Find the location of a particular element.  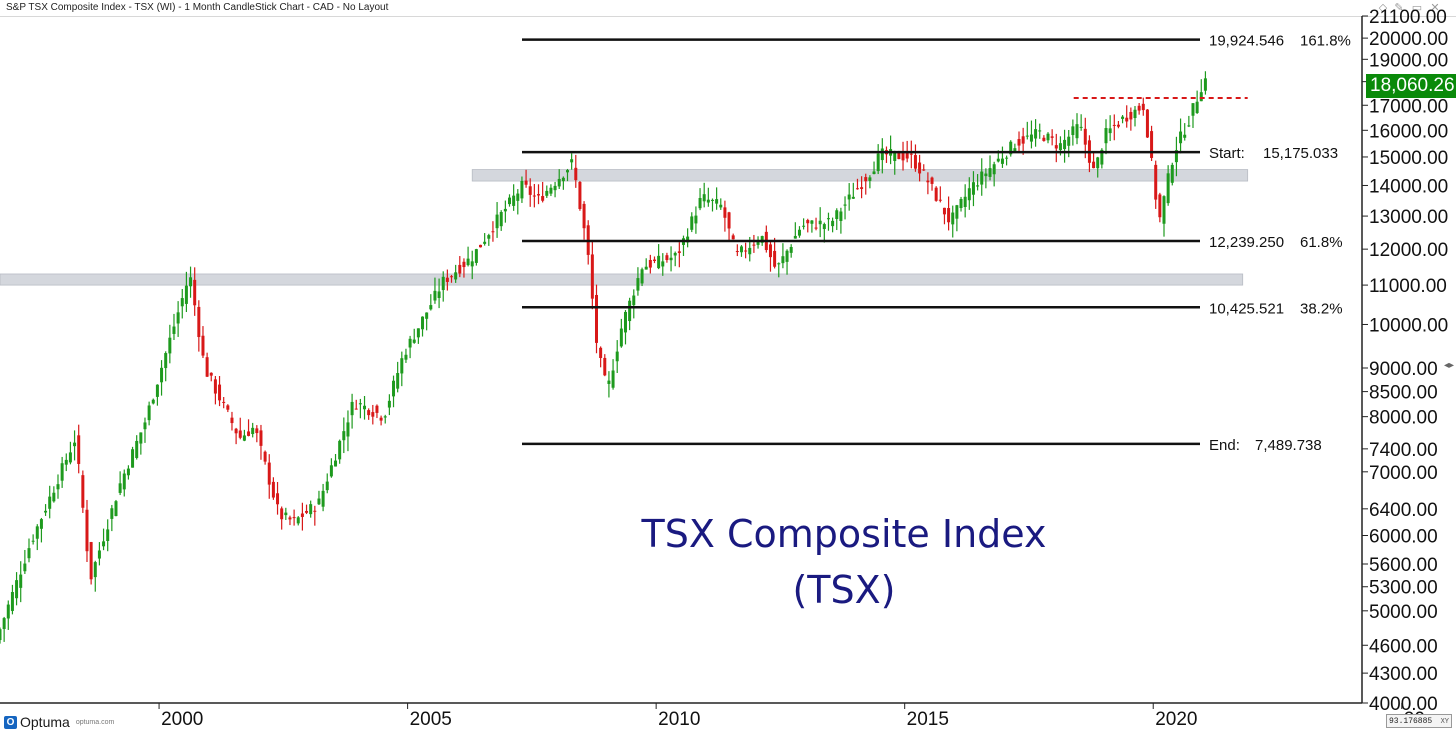

restore-icon: ▭ is located at coordinates (1417, 8).